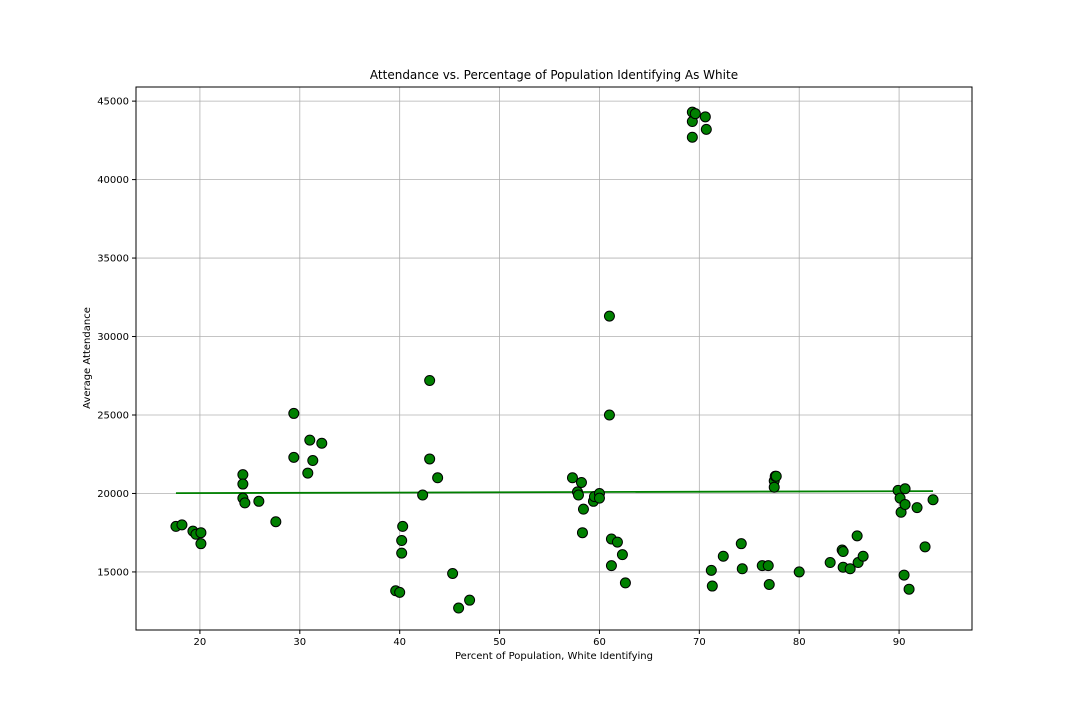  What do you see at coordinates (113, 415) in the screenshot?
I see `y-tick-label: 25000` at bounding box center [113, 415].